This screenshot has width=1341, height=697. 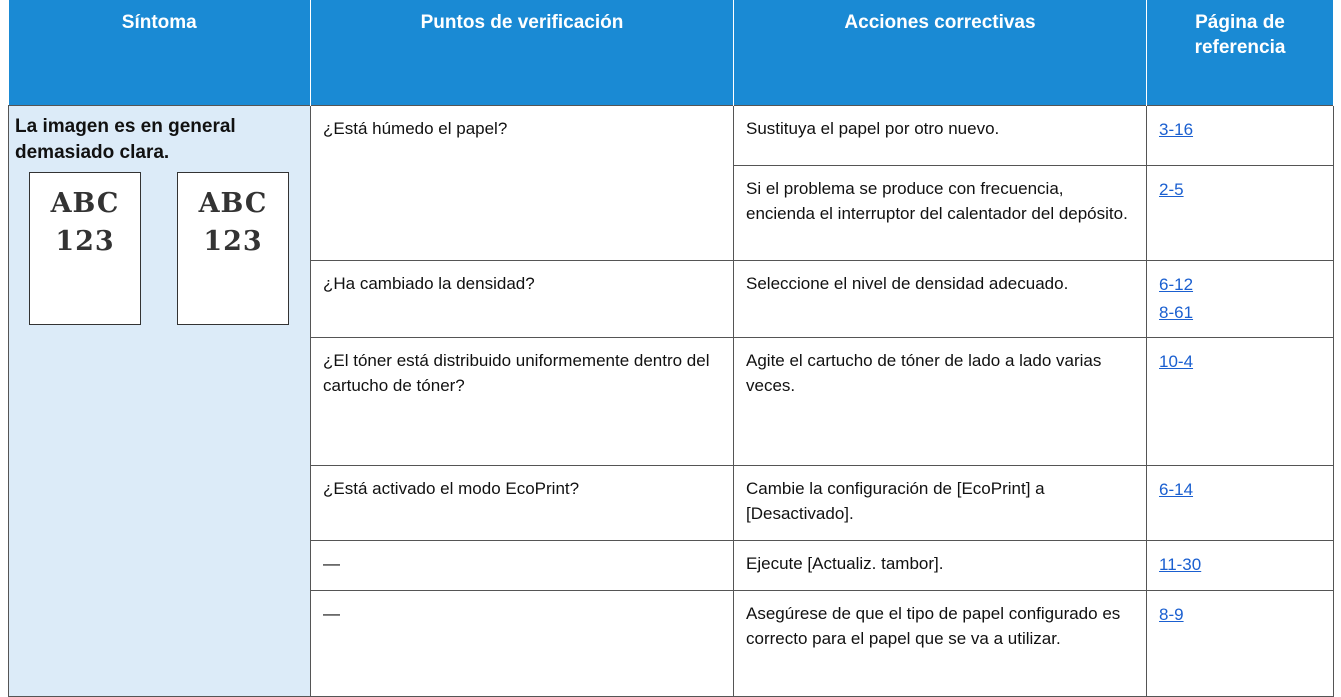 What do you see at coordinates (1176, 361) in the screenshot?
I see `page-link: 10-4` at bounding box center [1176, 361].